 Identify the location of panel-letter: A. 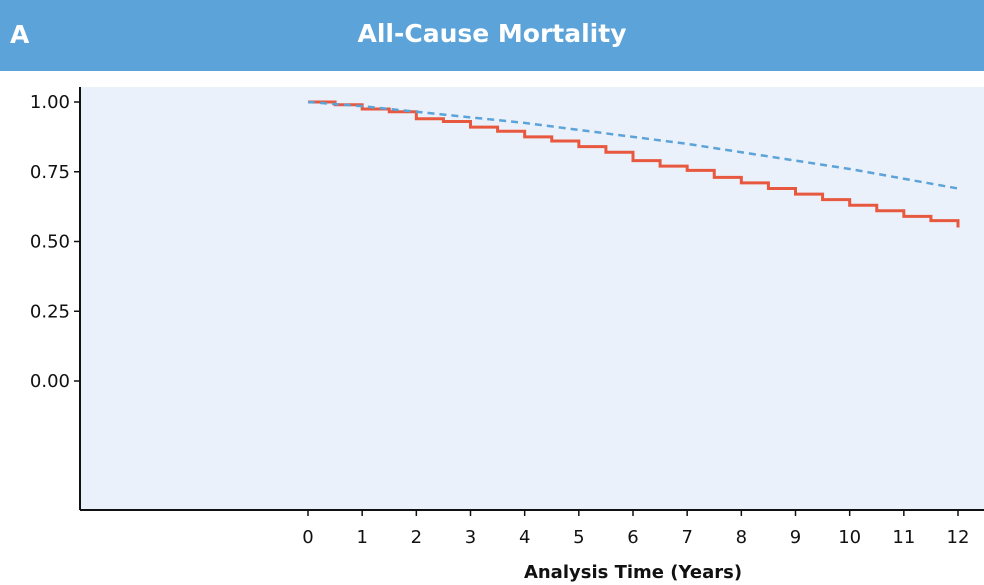
(20, 34).